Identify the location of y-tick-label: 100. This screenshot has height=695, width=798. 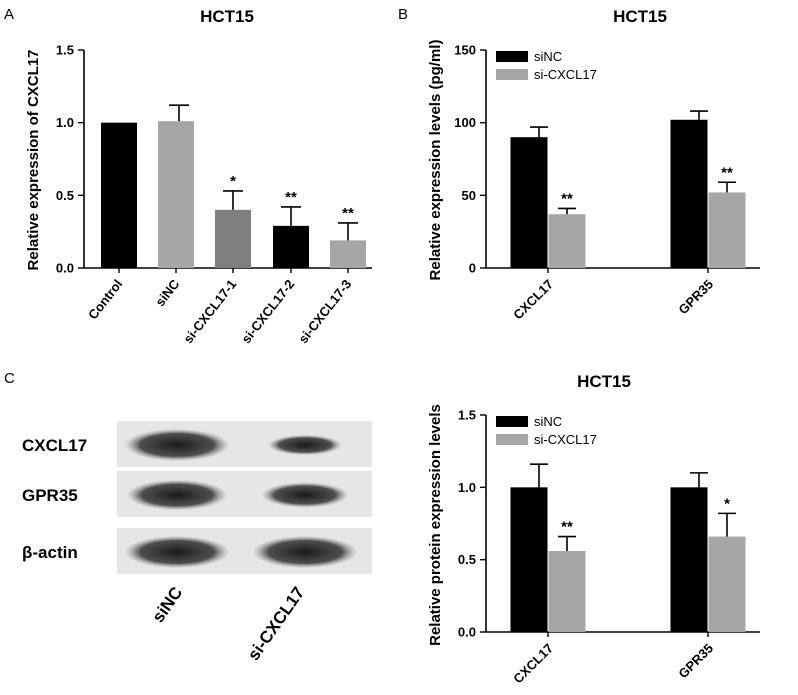
(465, 122).